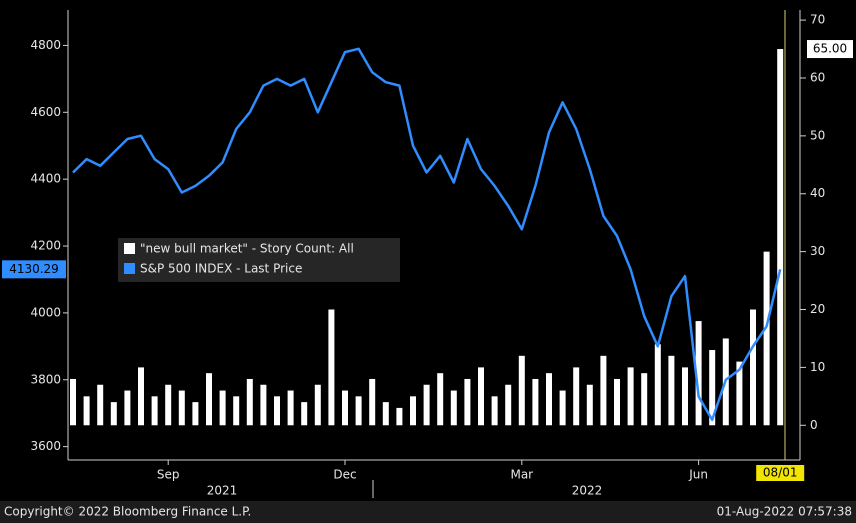  I want to click on last-value-label: 65.00, so click(830, 49).